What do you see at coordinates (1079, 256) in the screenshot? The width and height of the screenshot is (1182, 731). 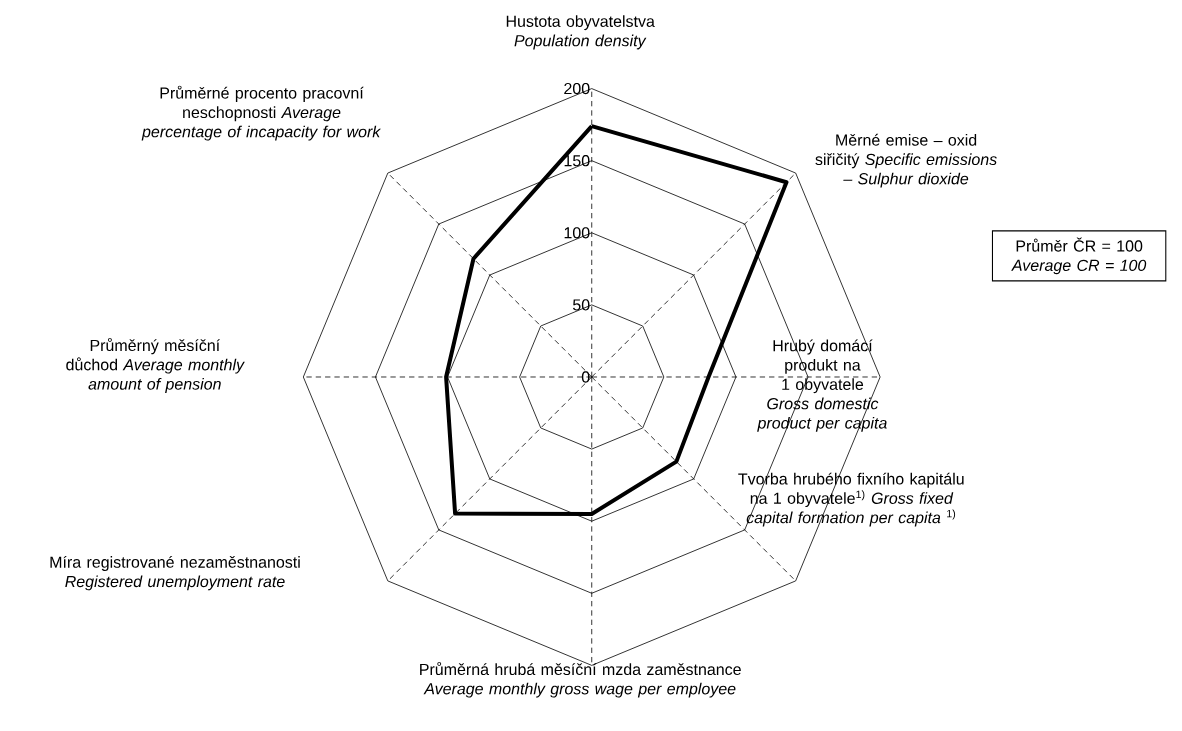 I see `text: Průměr ČR = 100 Average CR = 100` at bounding box center [1079, 256].